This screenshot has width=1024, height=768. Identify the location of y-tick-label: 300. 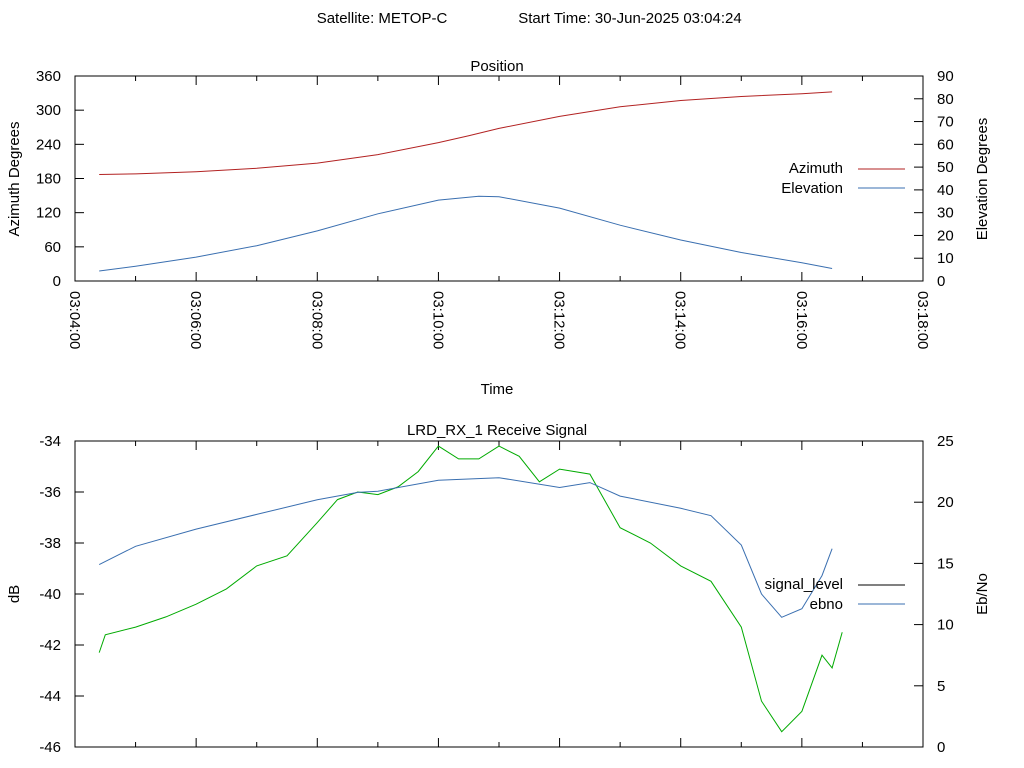
(48, 110).